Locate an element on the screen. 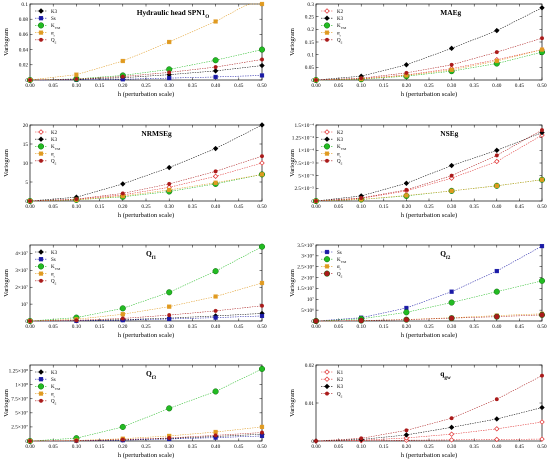  y-tick-label: 7.5×10⁷ is located at coordinates (19, 400).